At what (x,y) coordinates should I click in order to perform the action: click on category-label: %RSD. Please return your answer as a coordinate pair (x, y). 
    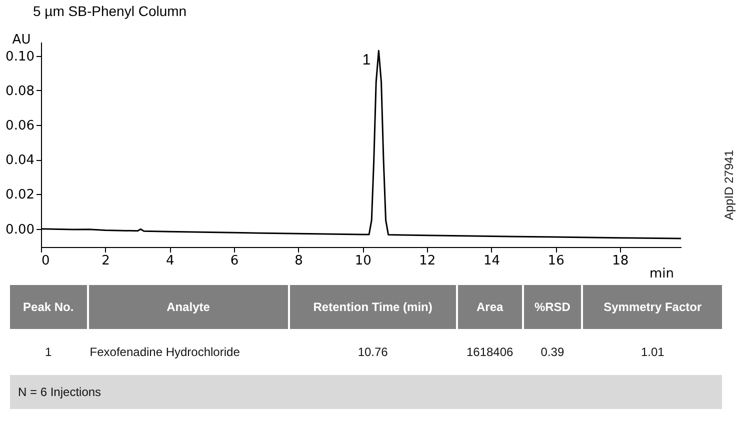
    Looking at the image, I should click on (553, 307).